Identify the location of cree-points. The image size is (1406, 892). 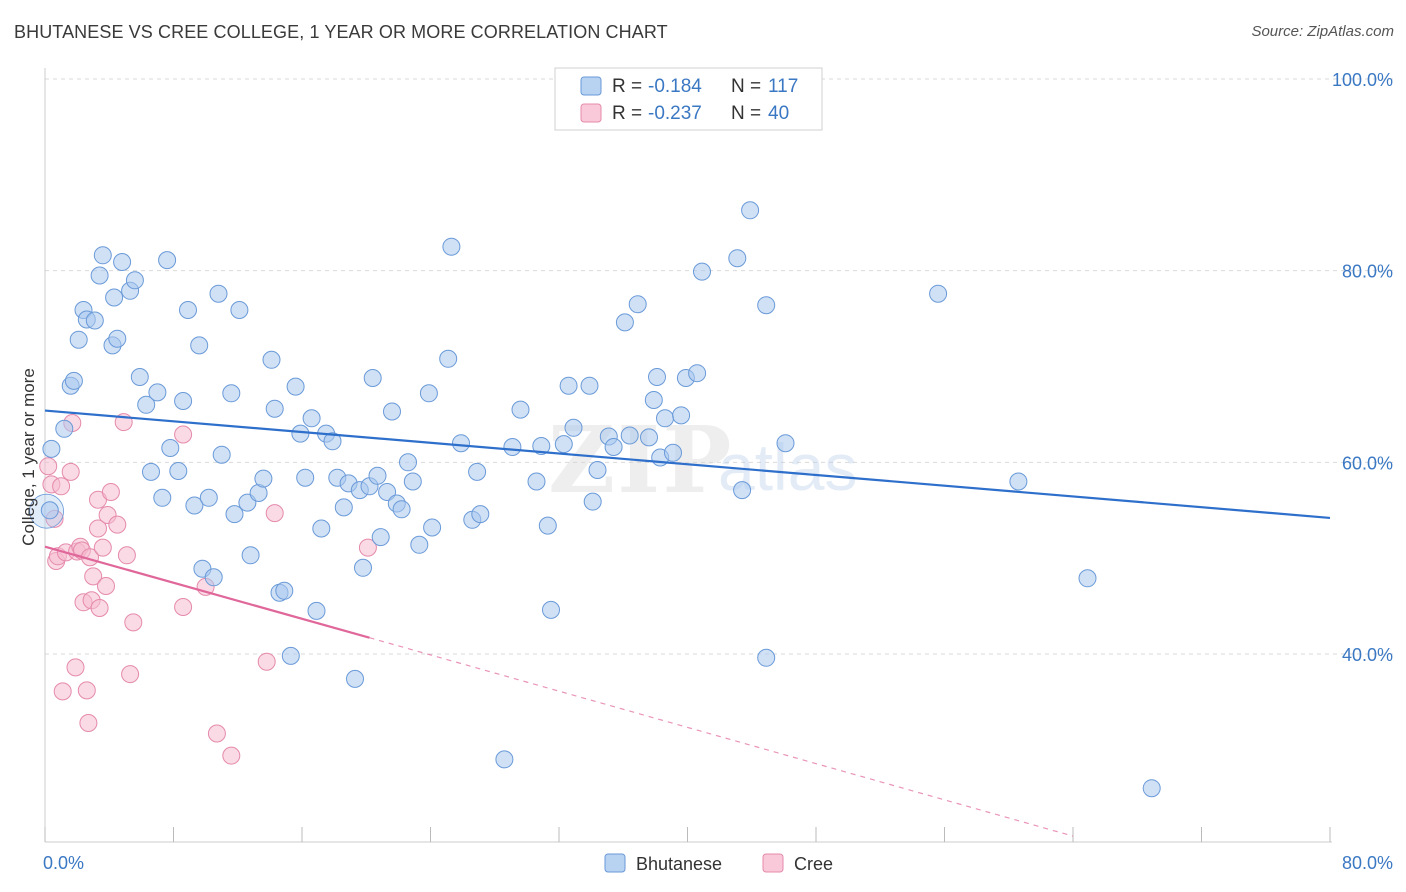
(208, 589).